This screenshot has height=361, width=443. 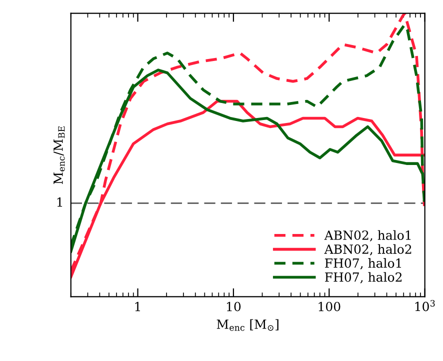 What do you see at coordinates (329, 307) in the screenshot?
I see `x-tick-label: 100` at bounding box center [329, 307].